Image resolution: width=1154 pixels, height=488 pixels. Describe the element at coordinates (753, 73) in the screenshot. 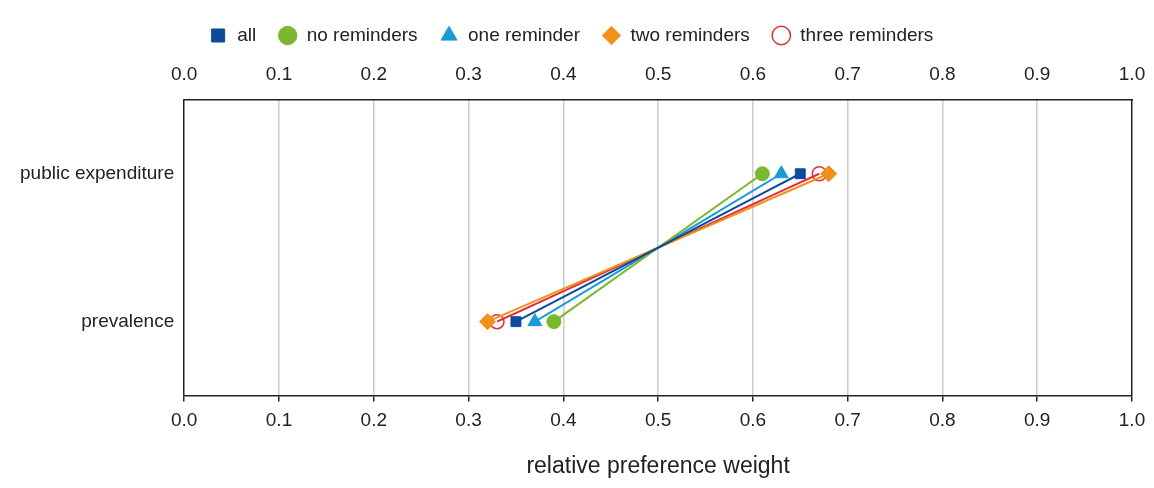

I see `x2-tick-label: 0.6` at that location.